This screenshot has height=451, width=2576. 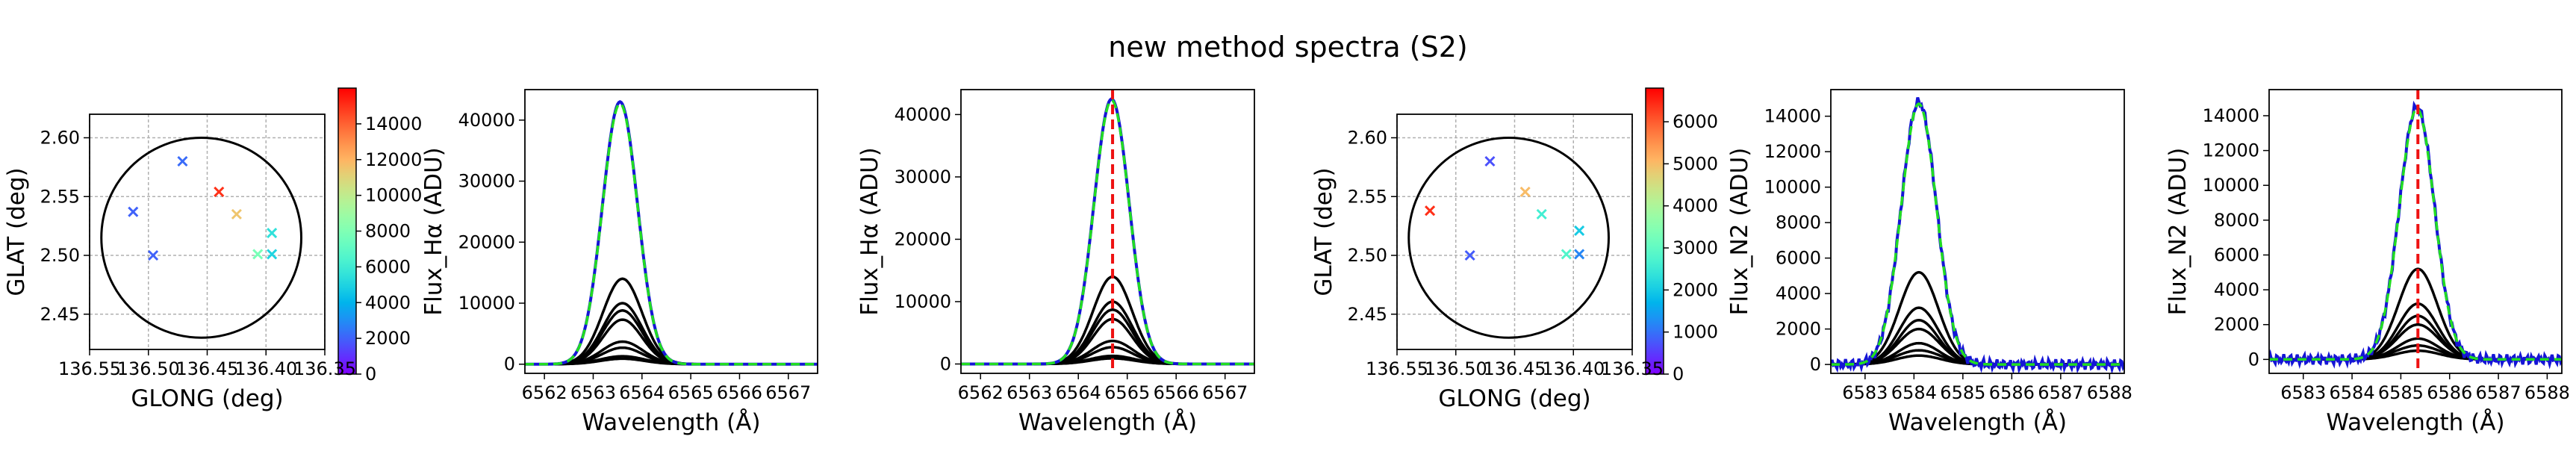 What do you see at coordinates (2231, 150) in the screenshot?
I see `chart-flux-n2-shifted-ytick-label: 12000` at bounding box center [2231, 150].